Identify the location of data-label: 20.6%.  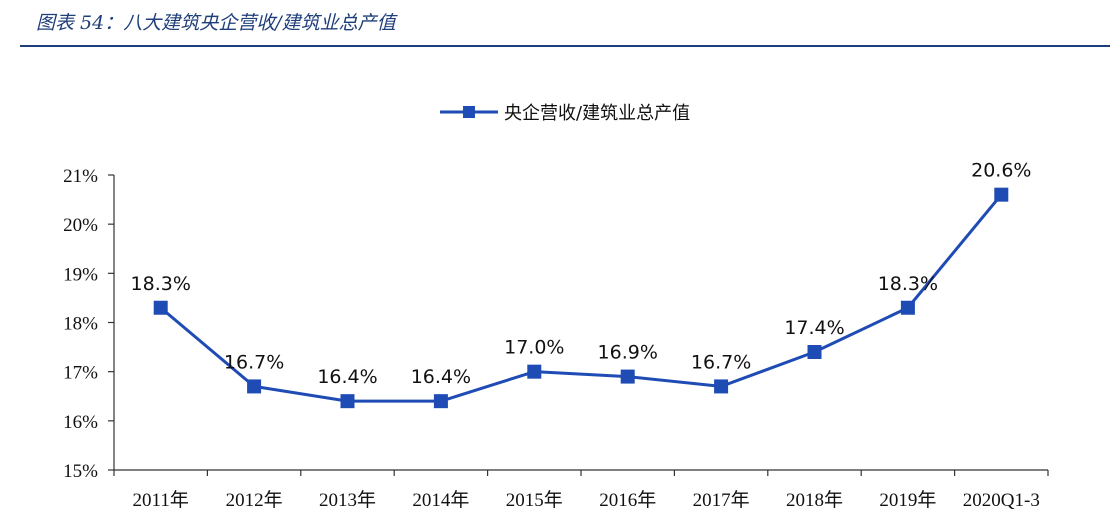
(1001, 171).